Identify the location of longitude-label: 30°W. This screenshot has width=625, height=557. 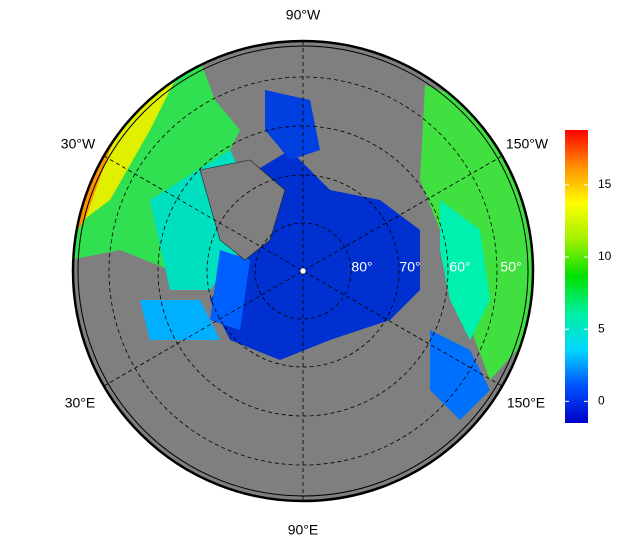
(78, 144).